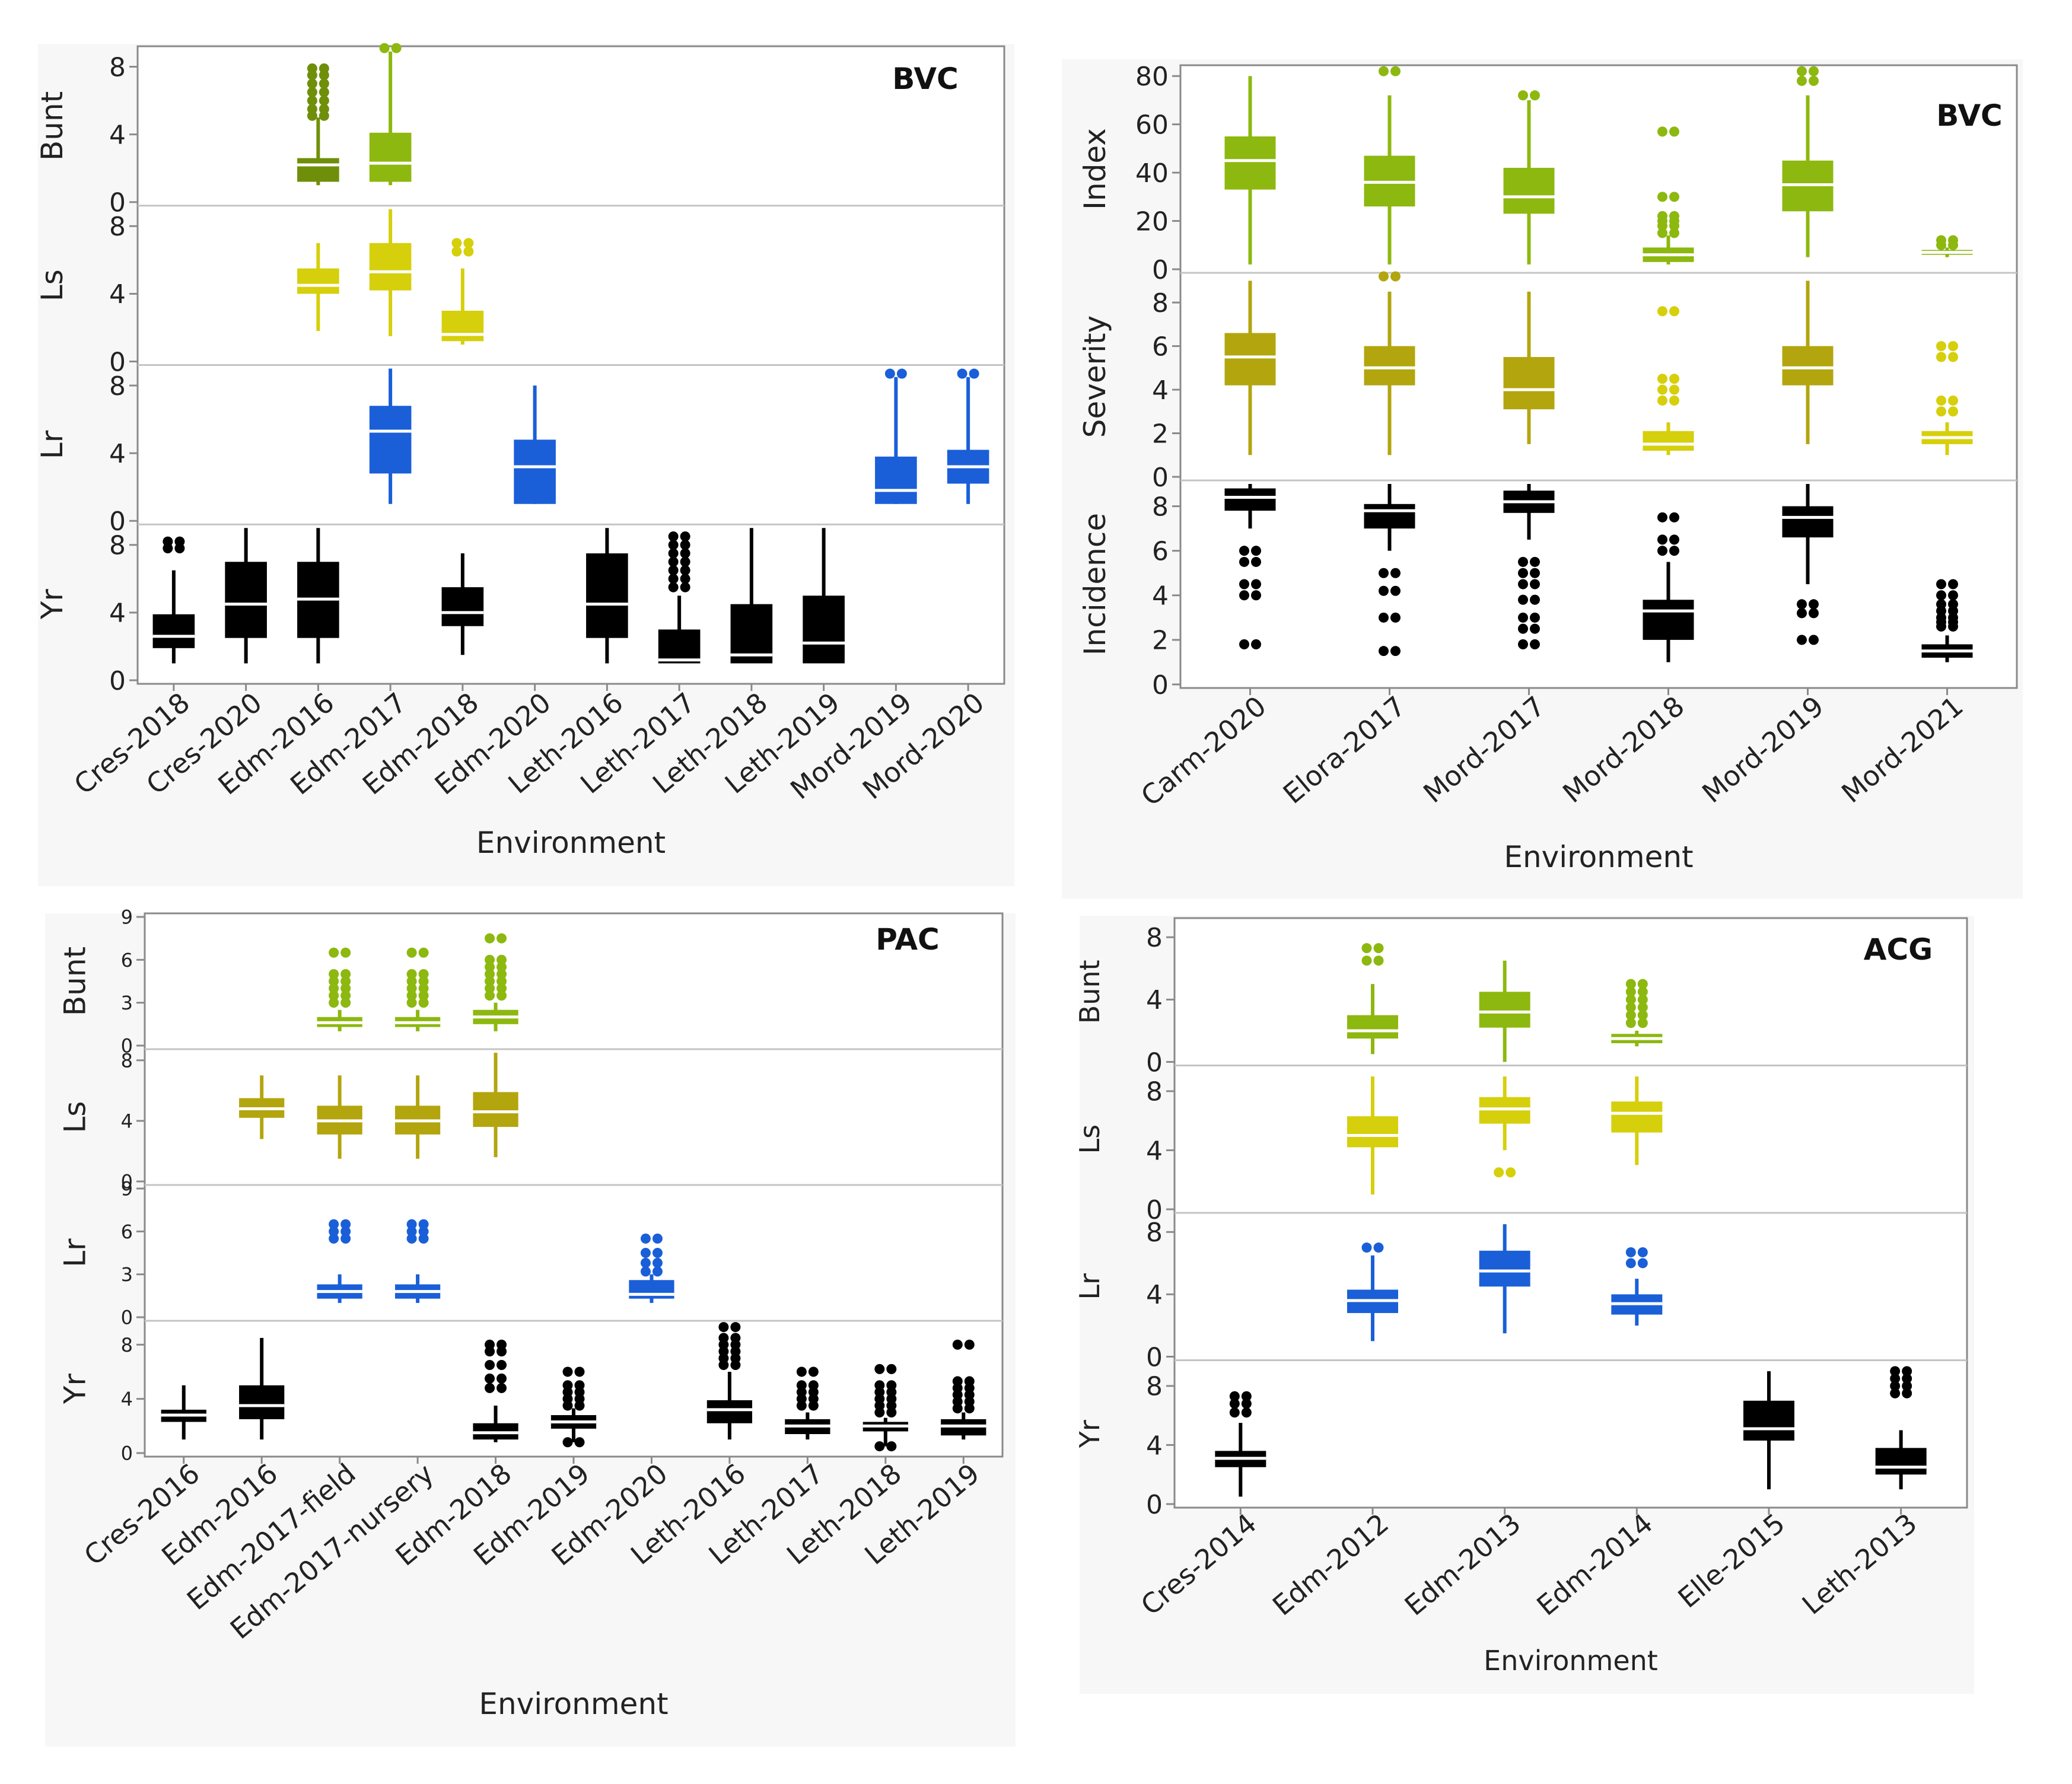 The image size is (2072, 1784). I want to click on y-axis-label: Lr, so click(75, 1252).